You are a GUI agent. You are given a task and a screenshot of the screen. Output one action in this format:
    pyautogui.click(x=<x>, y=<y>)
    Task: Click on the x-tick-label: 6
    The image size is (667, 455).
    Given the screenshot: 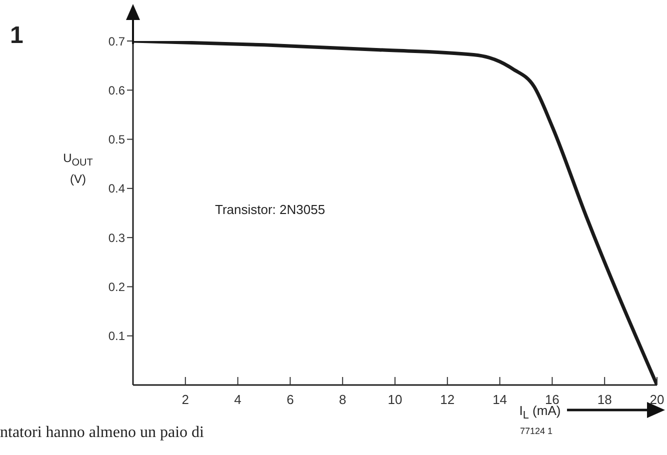 What is the action you would take?
    pyautogui.click(x=290, y=400)
    